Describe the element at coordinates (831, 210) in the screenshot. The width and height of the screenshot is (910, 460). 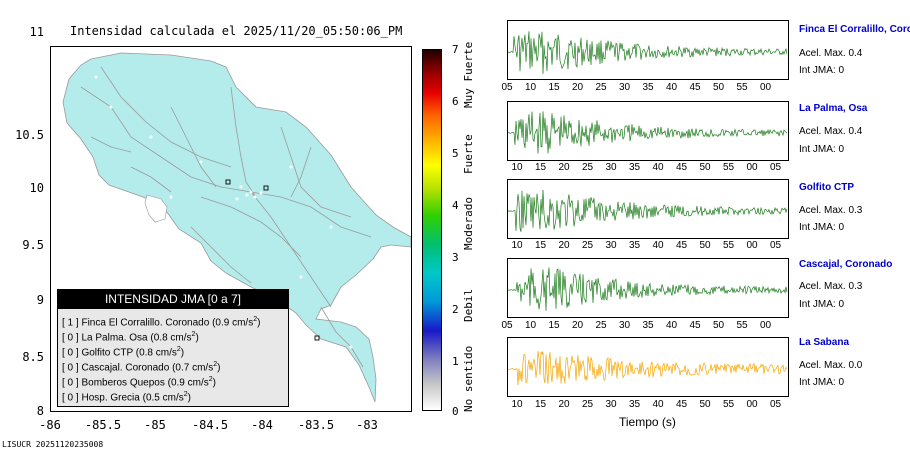
I see `station-acel-3: Acel. Max. 0.3` at that location.